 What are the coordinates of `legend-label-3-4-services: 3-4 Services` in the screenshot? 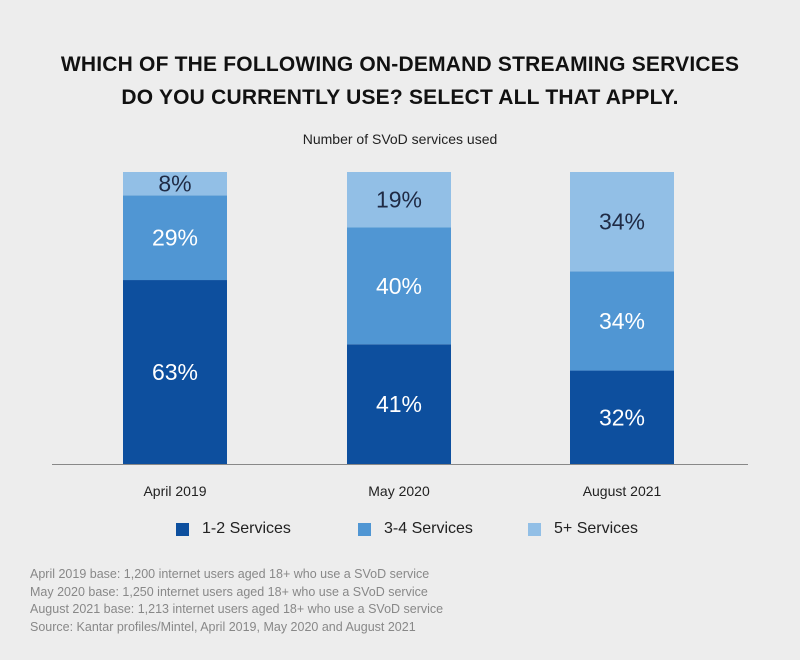 It's located at (428, 528).